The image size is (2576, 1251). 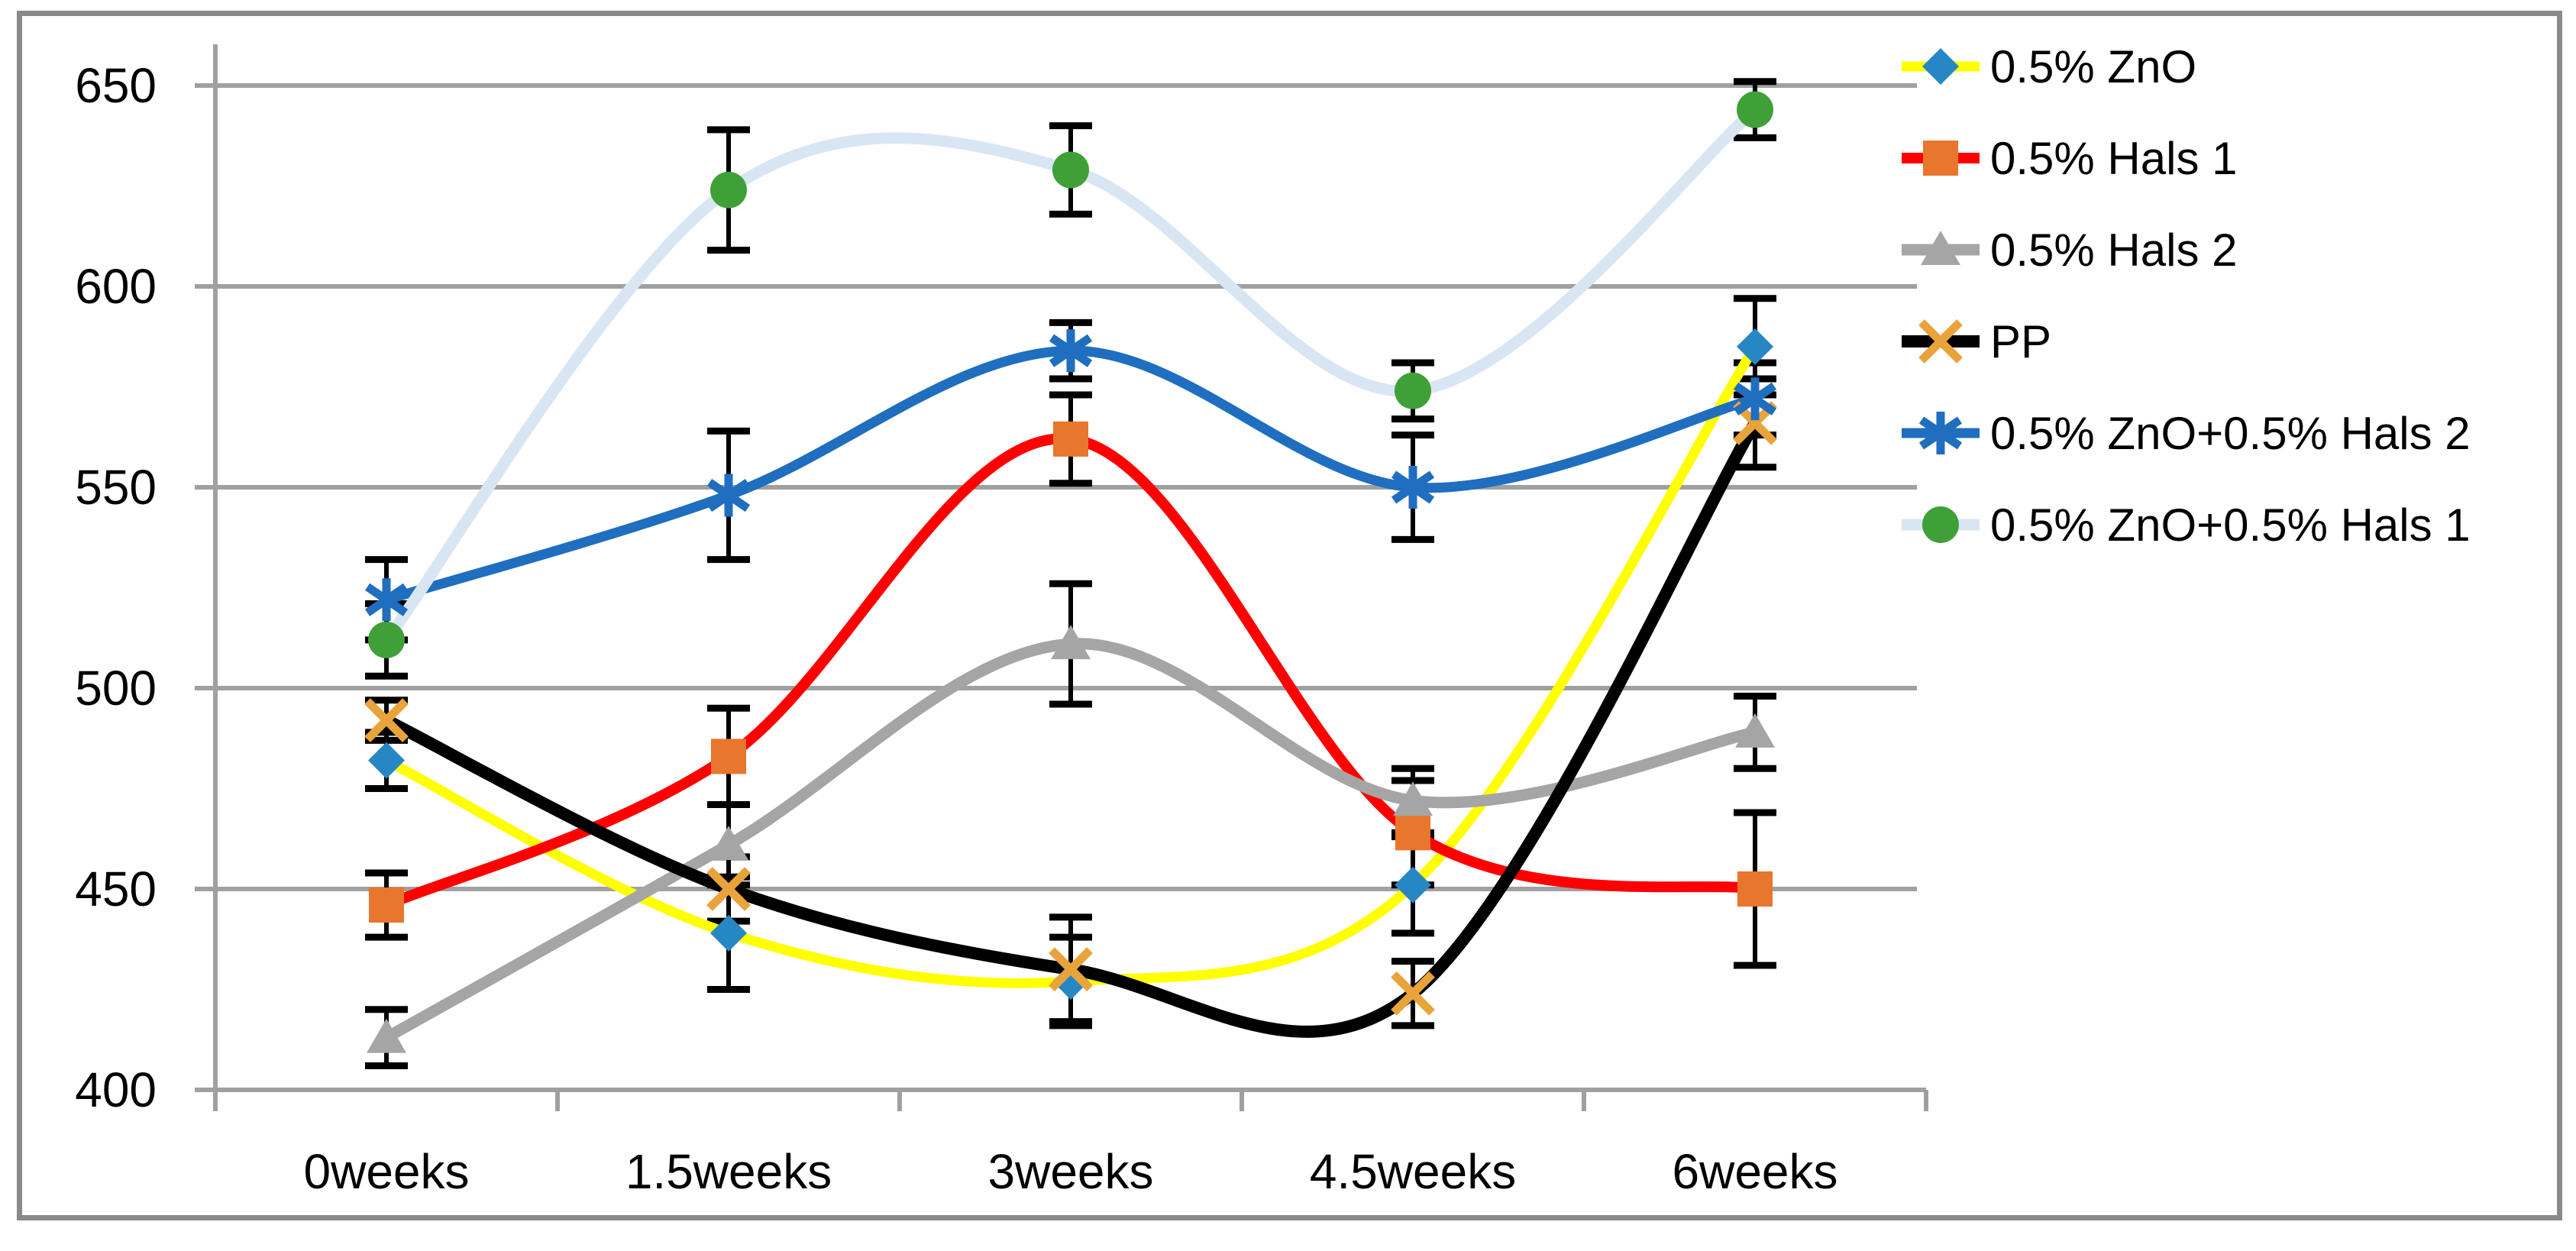 I want to click on legend-item-0-5-zno-0-5-hals-2-swatch-marker, so click(x=1940, y=433).